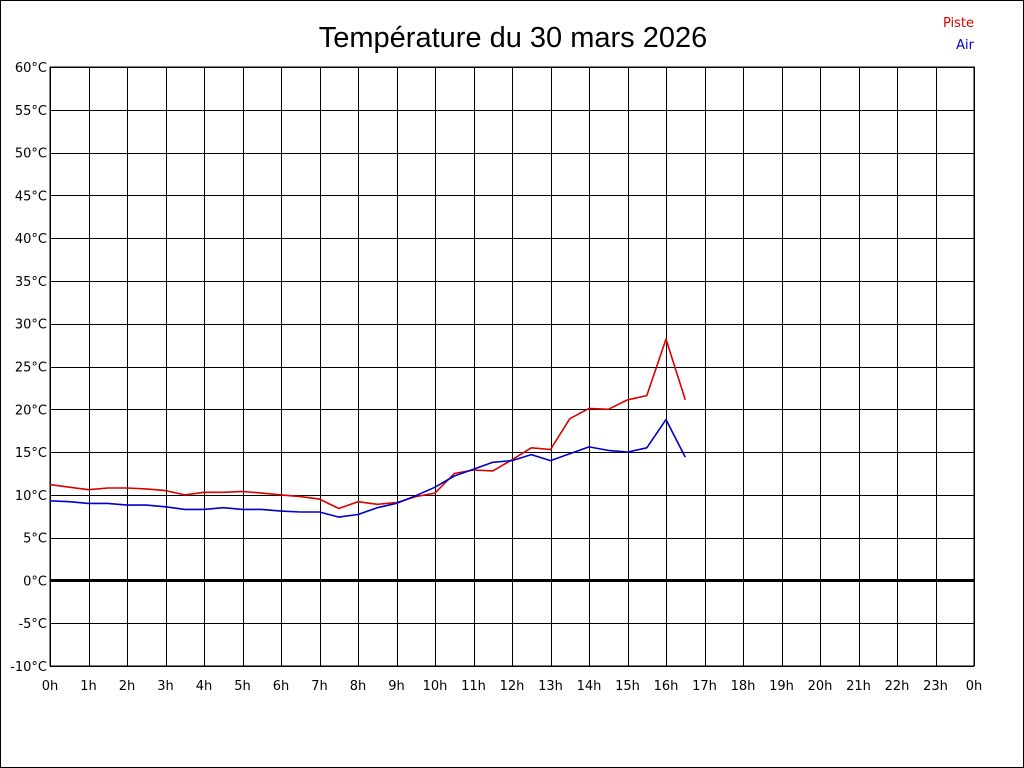 The width and height of the screenshot is (1024, 768). Describe the element at coordinates (165, 686) in the screenshot. I see `x-tick-label: 3h` at that location.